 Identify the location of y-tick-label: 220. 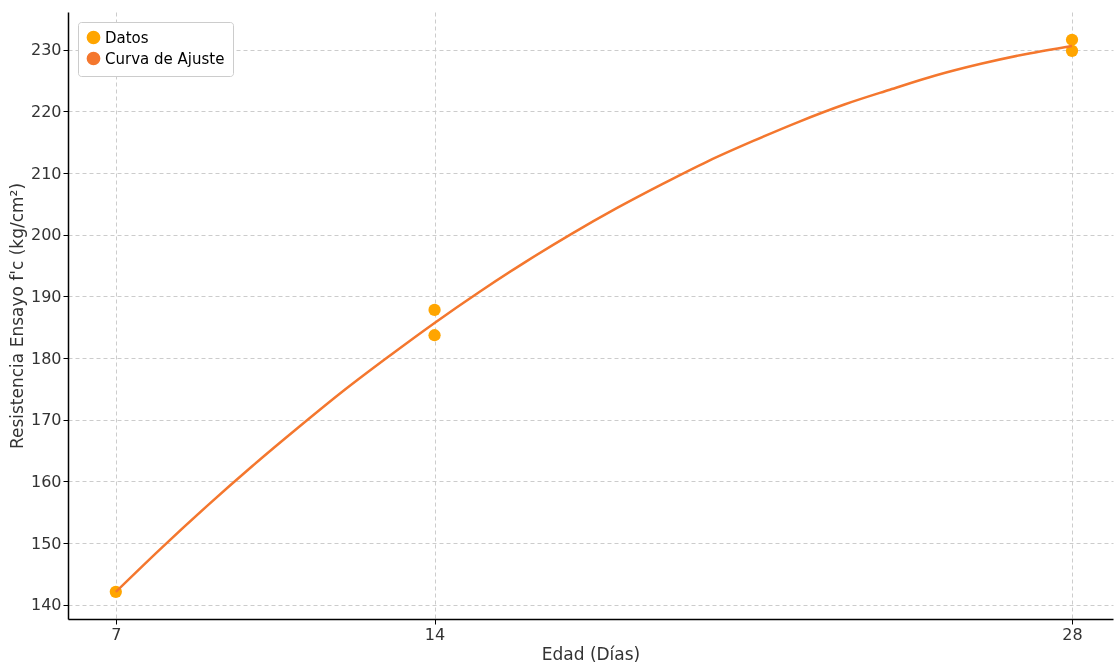
(46, 111).